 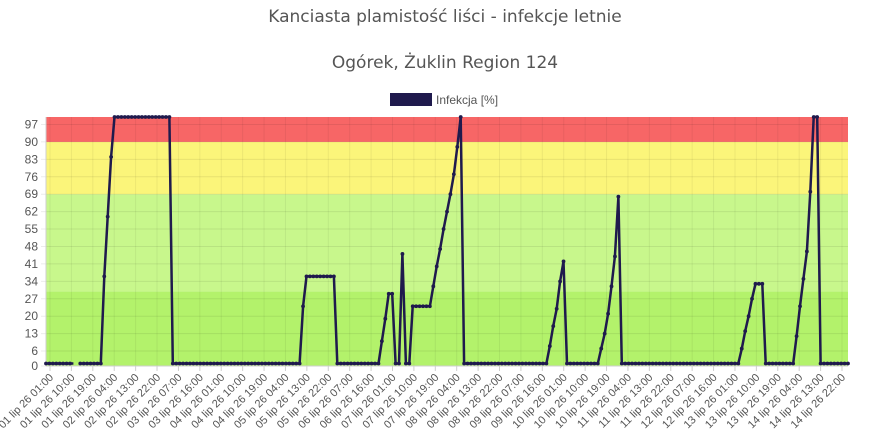 I want to click on y-tick-label: 20, so click(x=32, y=316).